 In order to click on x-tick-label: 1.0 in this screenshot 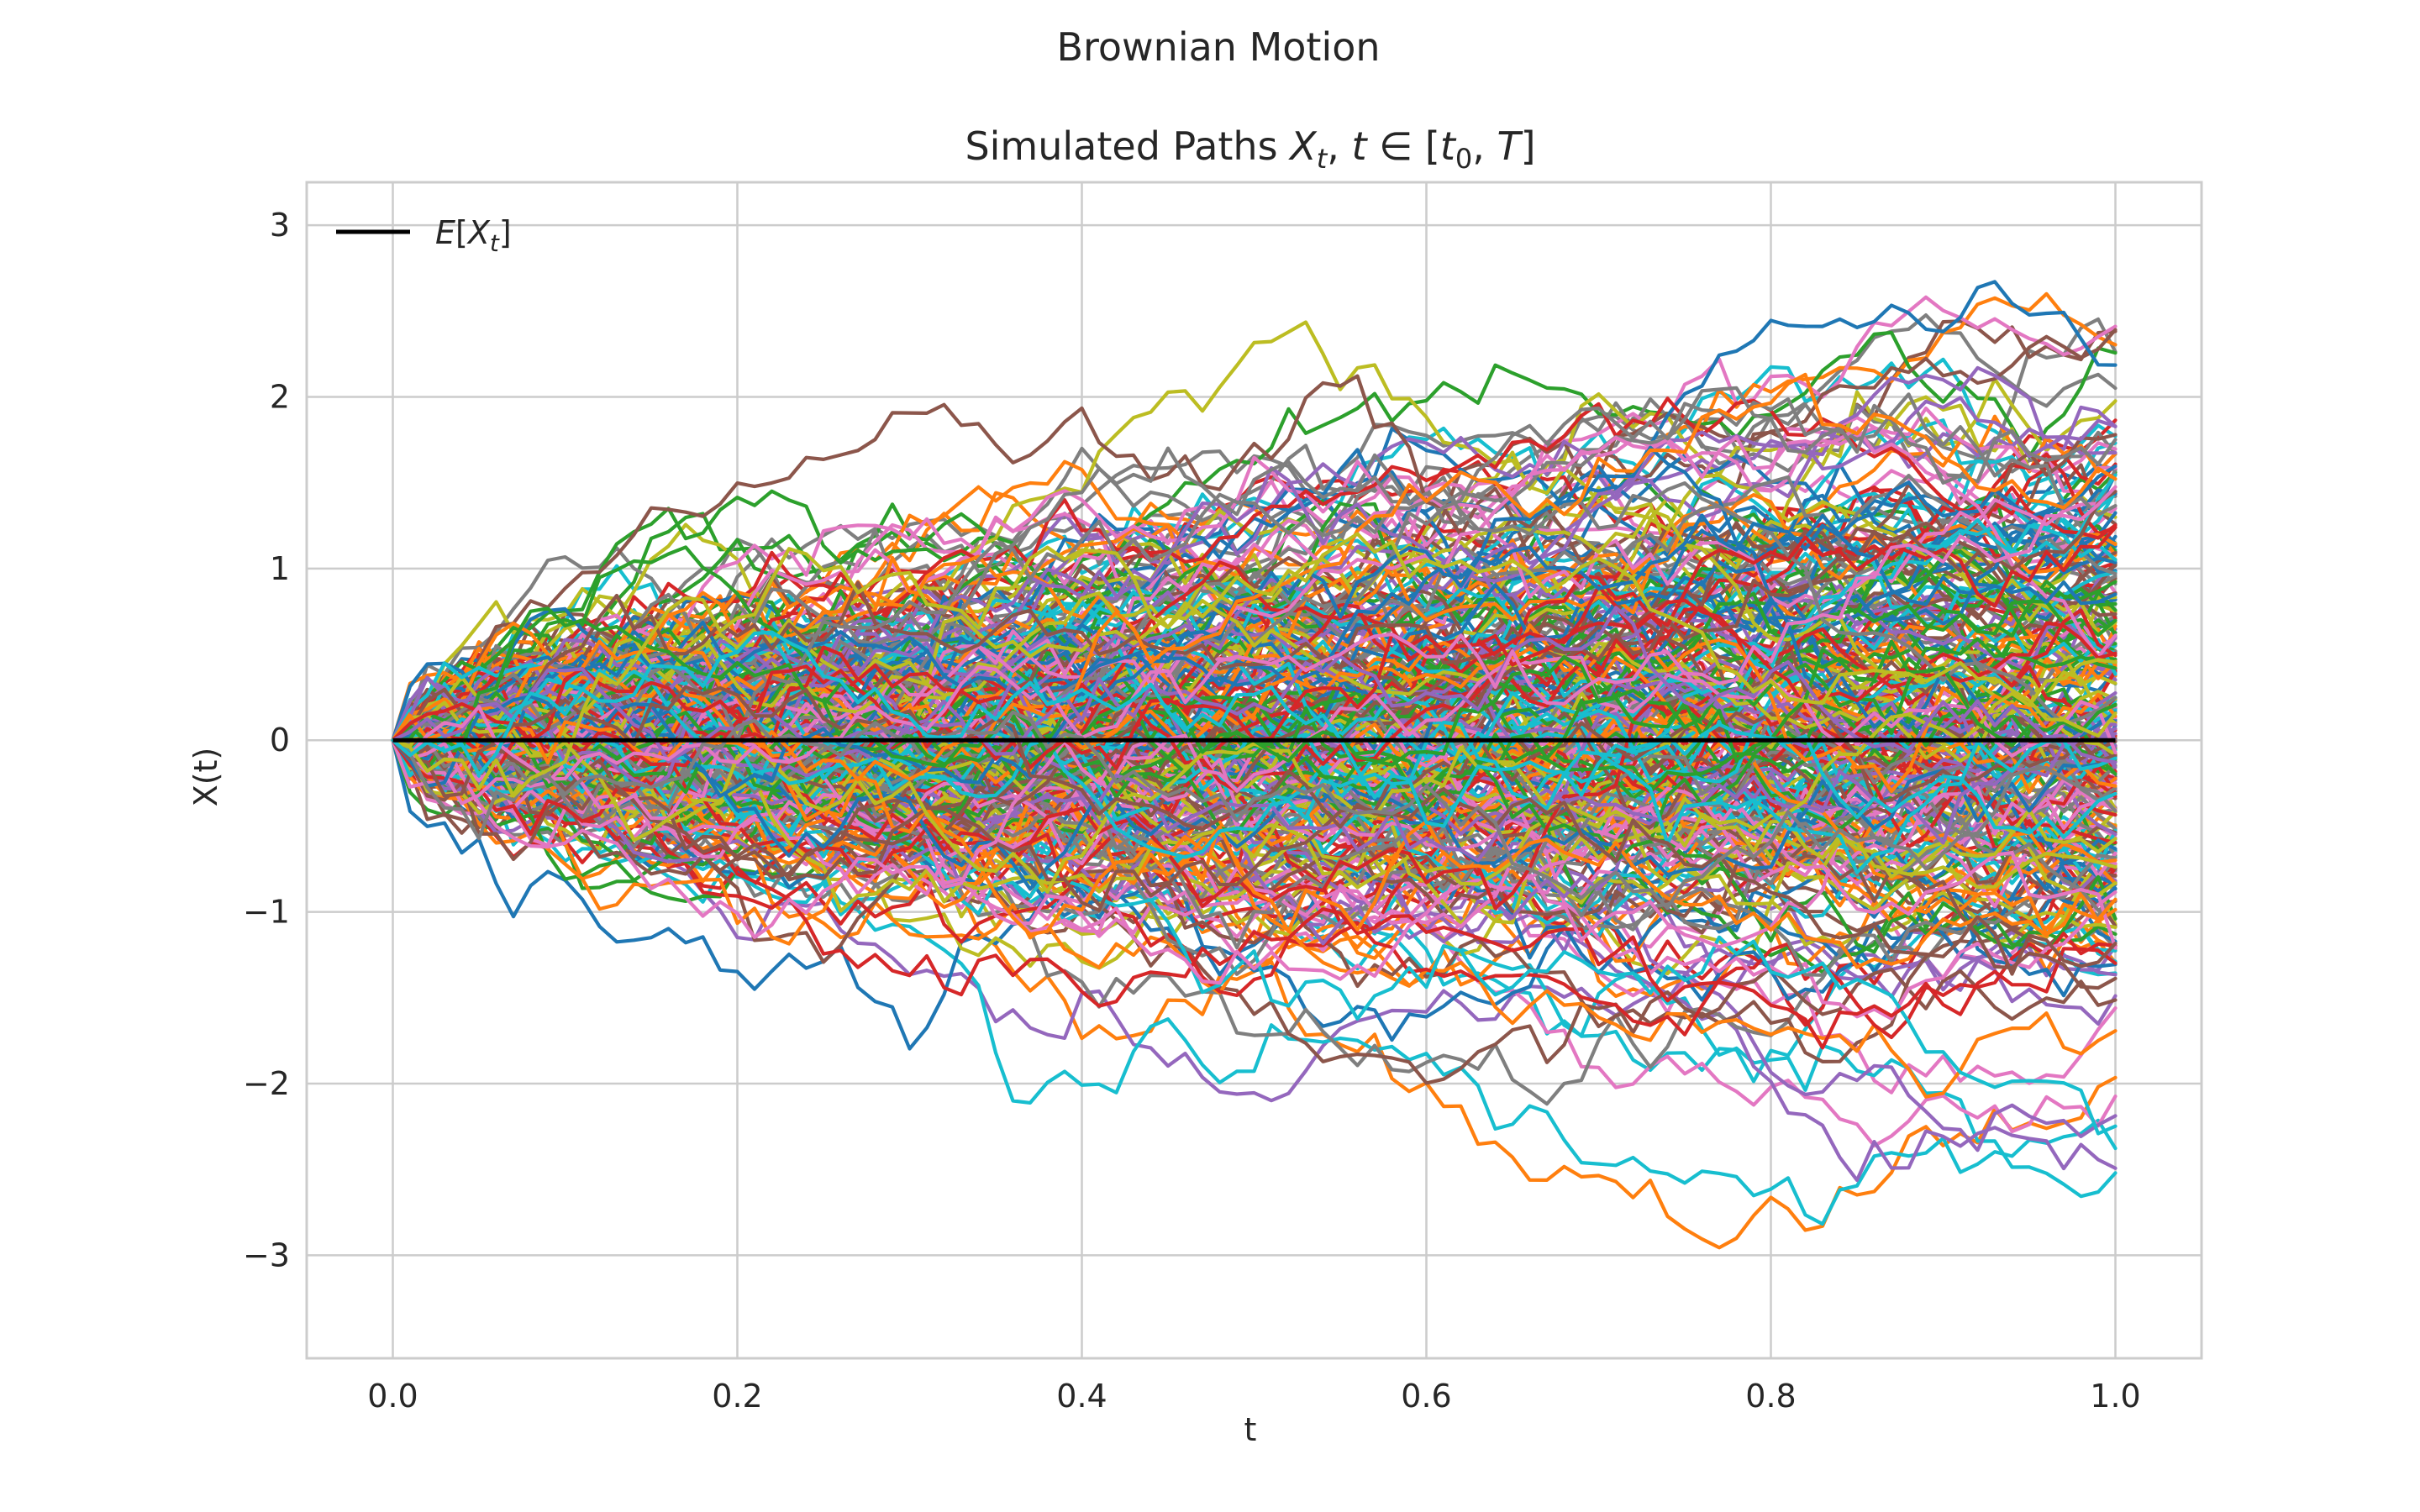, I will do `click(2115, 1396)`.